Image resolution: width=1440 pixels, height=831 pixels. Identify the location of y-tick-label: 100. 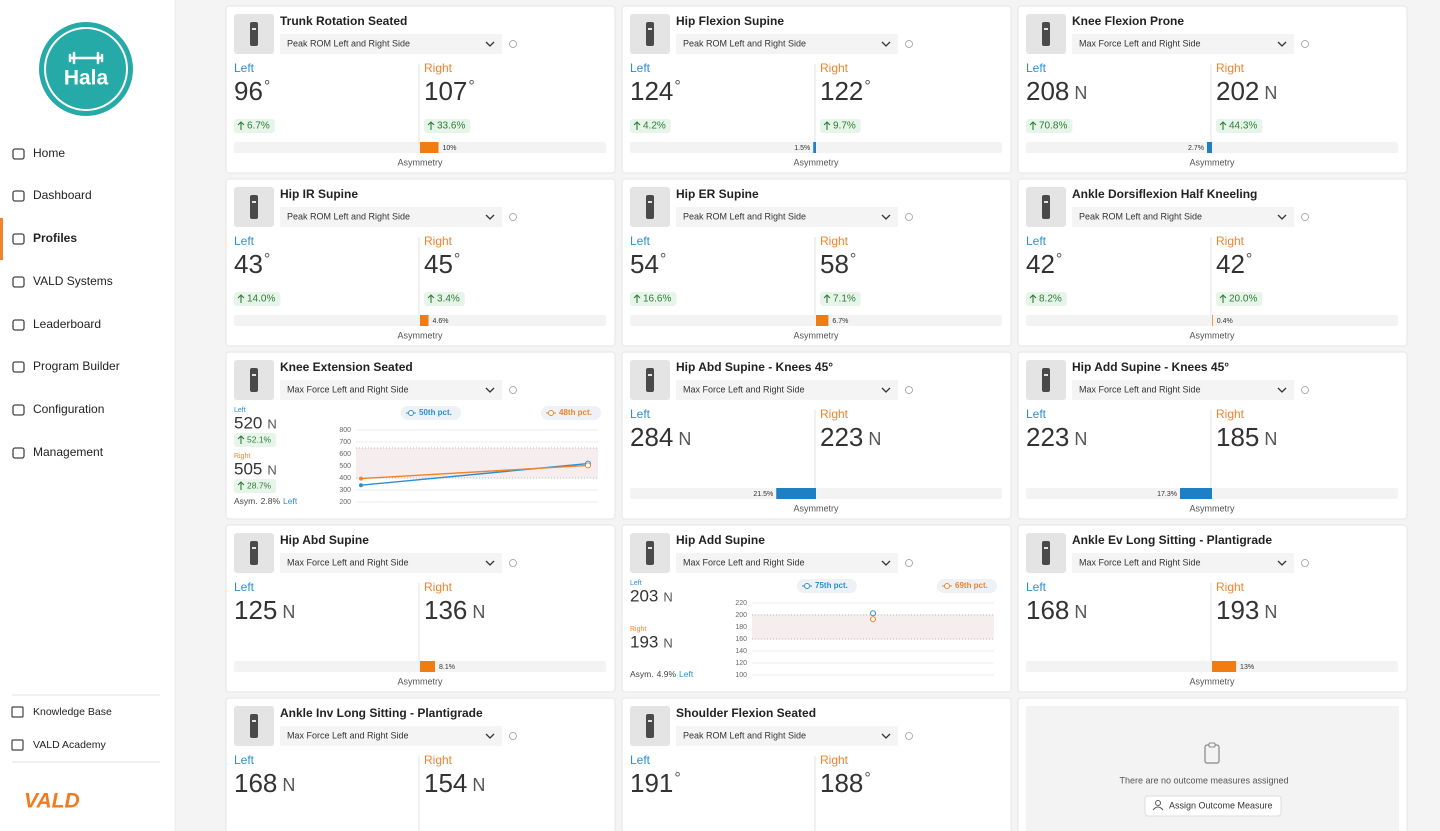
(741, 675).